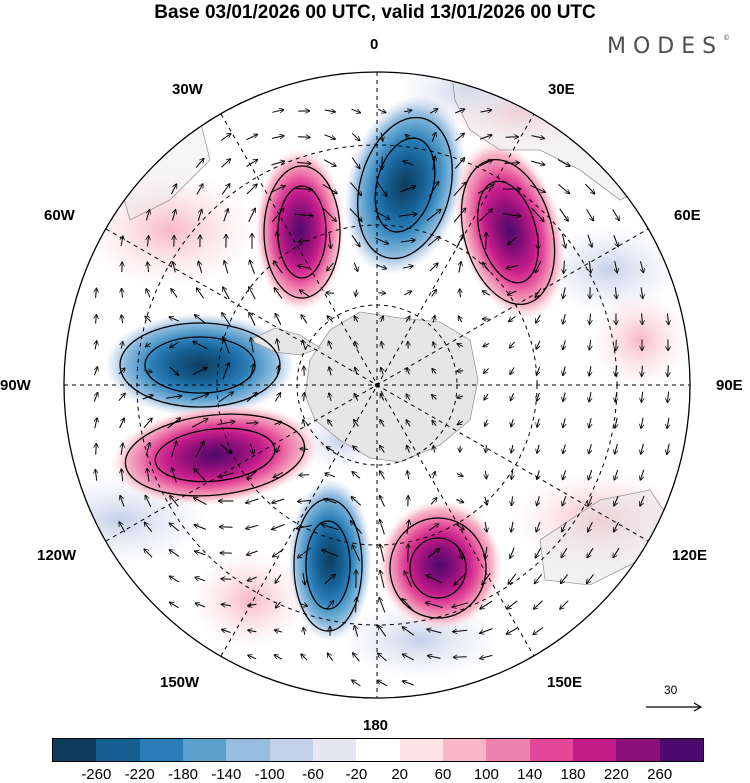 This screenshot has height=783, width=750. What do you see at coordinates (674, 707) in the screenshot?
I see `reference-vector-arrow` at bounding box center [674, 707].